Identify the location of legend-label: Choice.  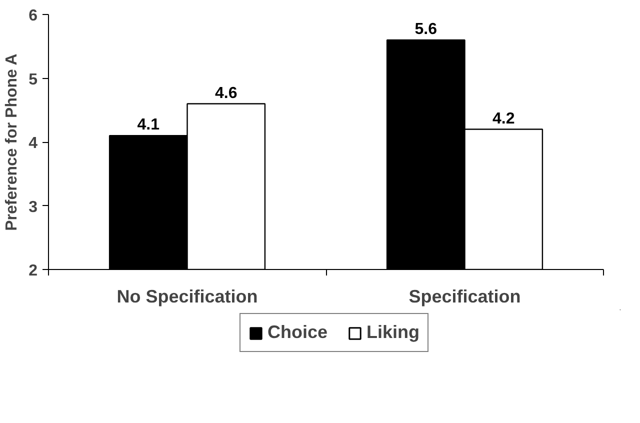
(297, 332).